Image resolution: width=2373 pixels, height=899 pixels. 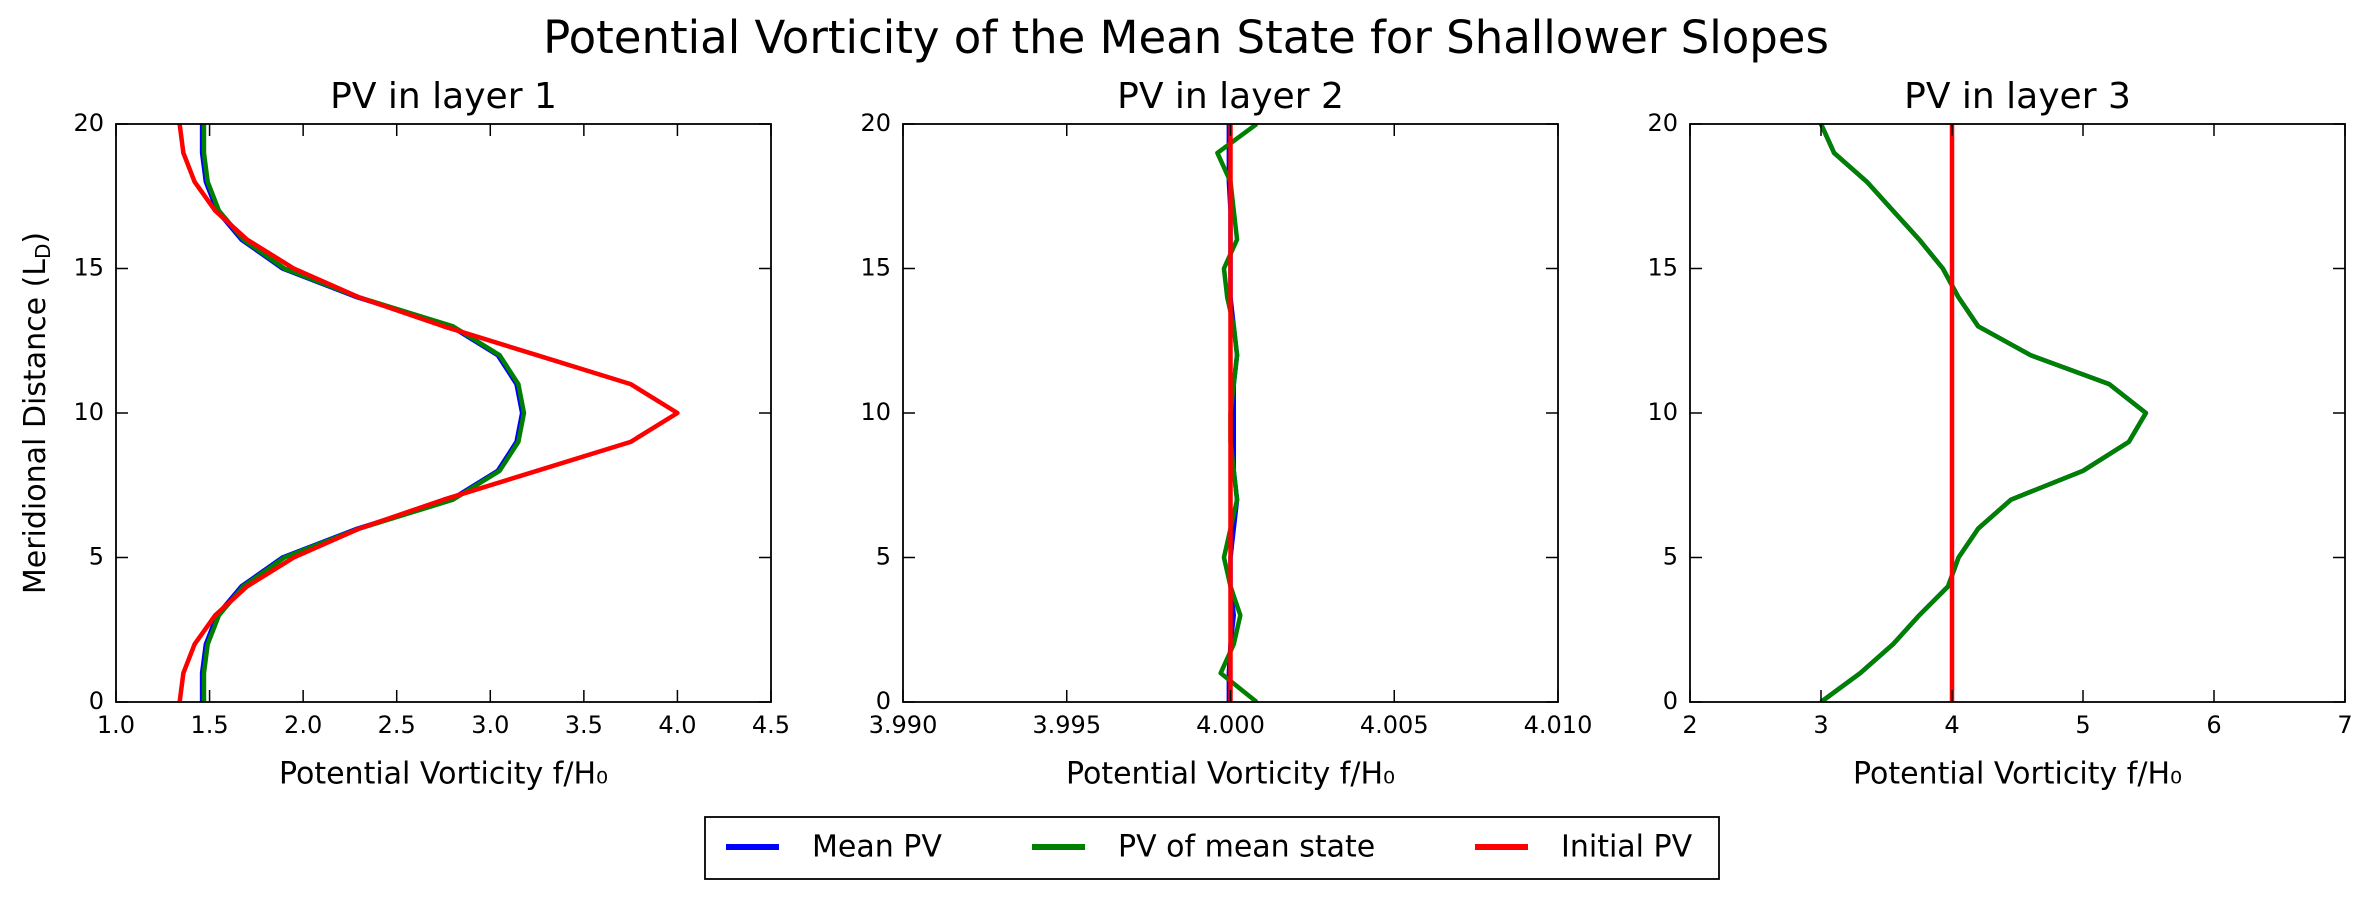 I want to click on y-axis-label-tail: ), so click(x=35, y=238).